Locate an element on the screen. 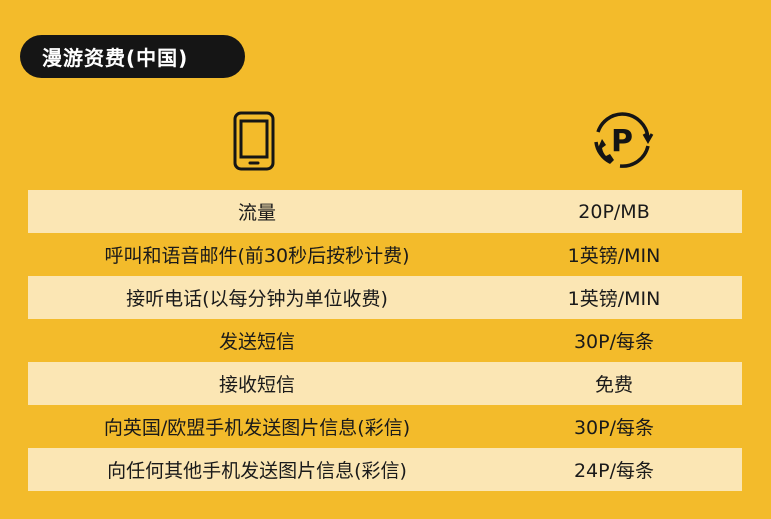 The image size is (771, 519). rate-value: 24P/每条 is located at coordinates (614, 471).